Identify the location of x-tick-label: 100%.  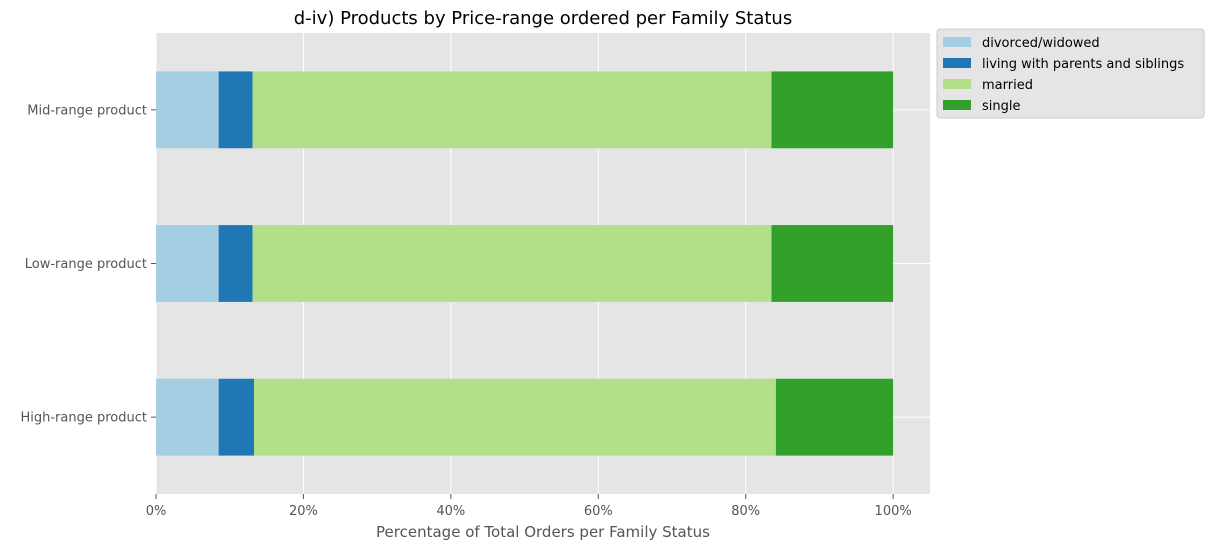
(893, 511).